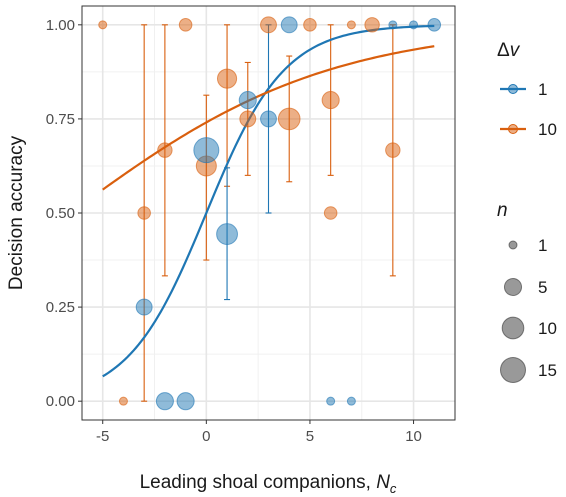 The image size is (566, 497). Describe the element at coordinates (502, 210) in the screenshot. I see `legend-size-title: n` at that location.